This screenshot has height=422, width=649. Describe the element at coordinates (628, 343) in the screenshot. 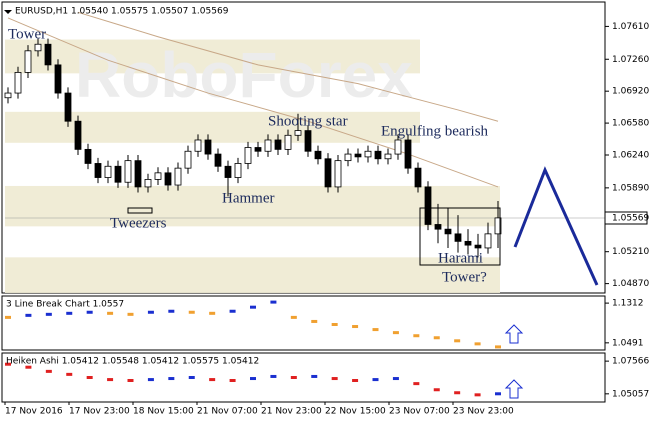

I see `y-tick-label: 1.0491` at that location.